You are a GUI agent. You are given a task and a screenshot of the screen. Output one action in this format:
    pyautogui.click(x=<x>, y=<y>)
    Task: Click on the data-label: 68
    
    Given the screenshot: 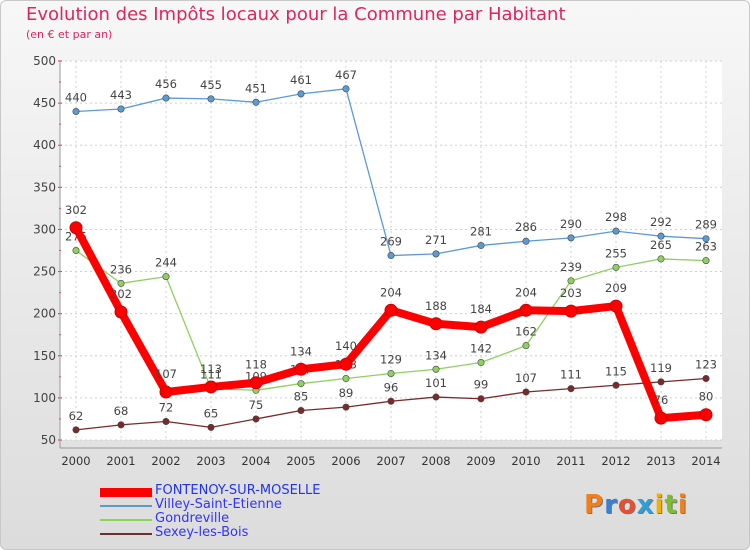 What is the action you would take?
    pyautogui.click(x=121, y=411)
    